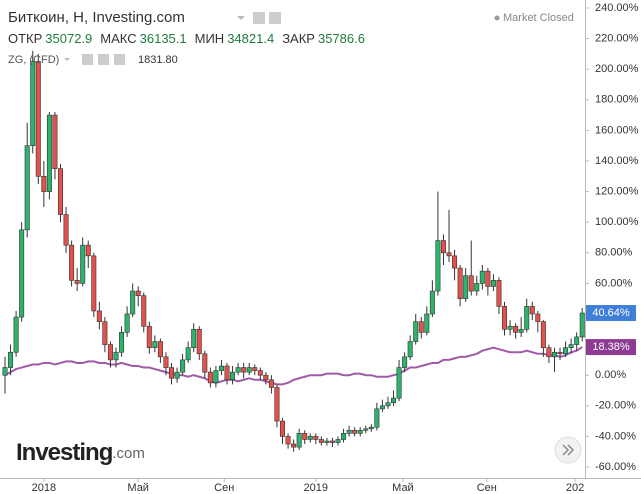 Image resolution: width=641 pixels, height=494 pixels. Describe the element at coordinates (163, 38) in the screenshot. I see `ohlc-value: 36135.1` at that location.